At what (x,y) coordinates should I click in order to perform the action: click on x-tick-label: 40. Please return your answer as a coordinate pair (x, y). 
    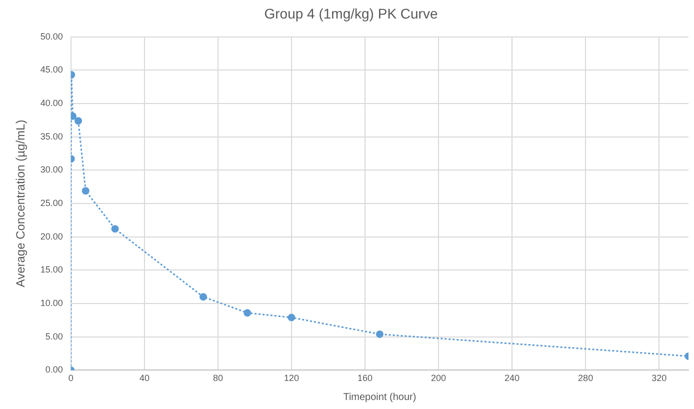
    Looking at the image, I should click on (144, 378).